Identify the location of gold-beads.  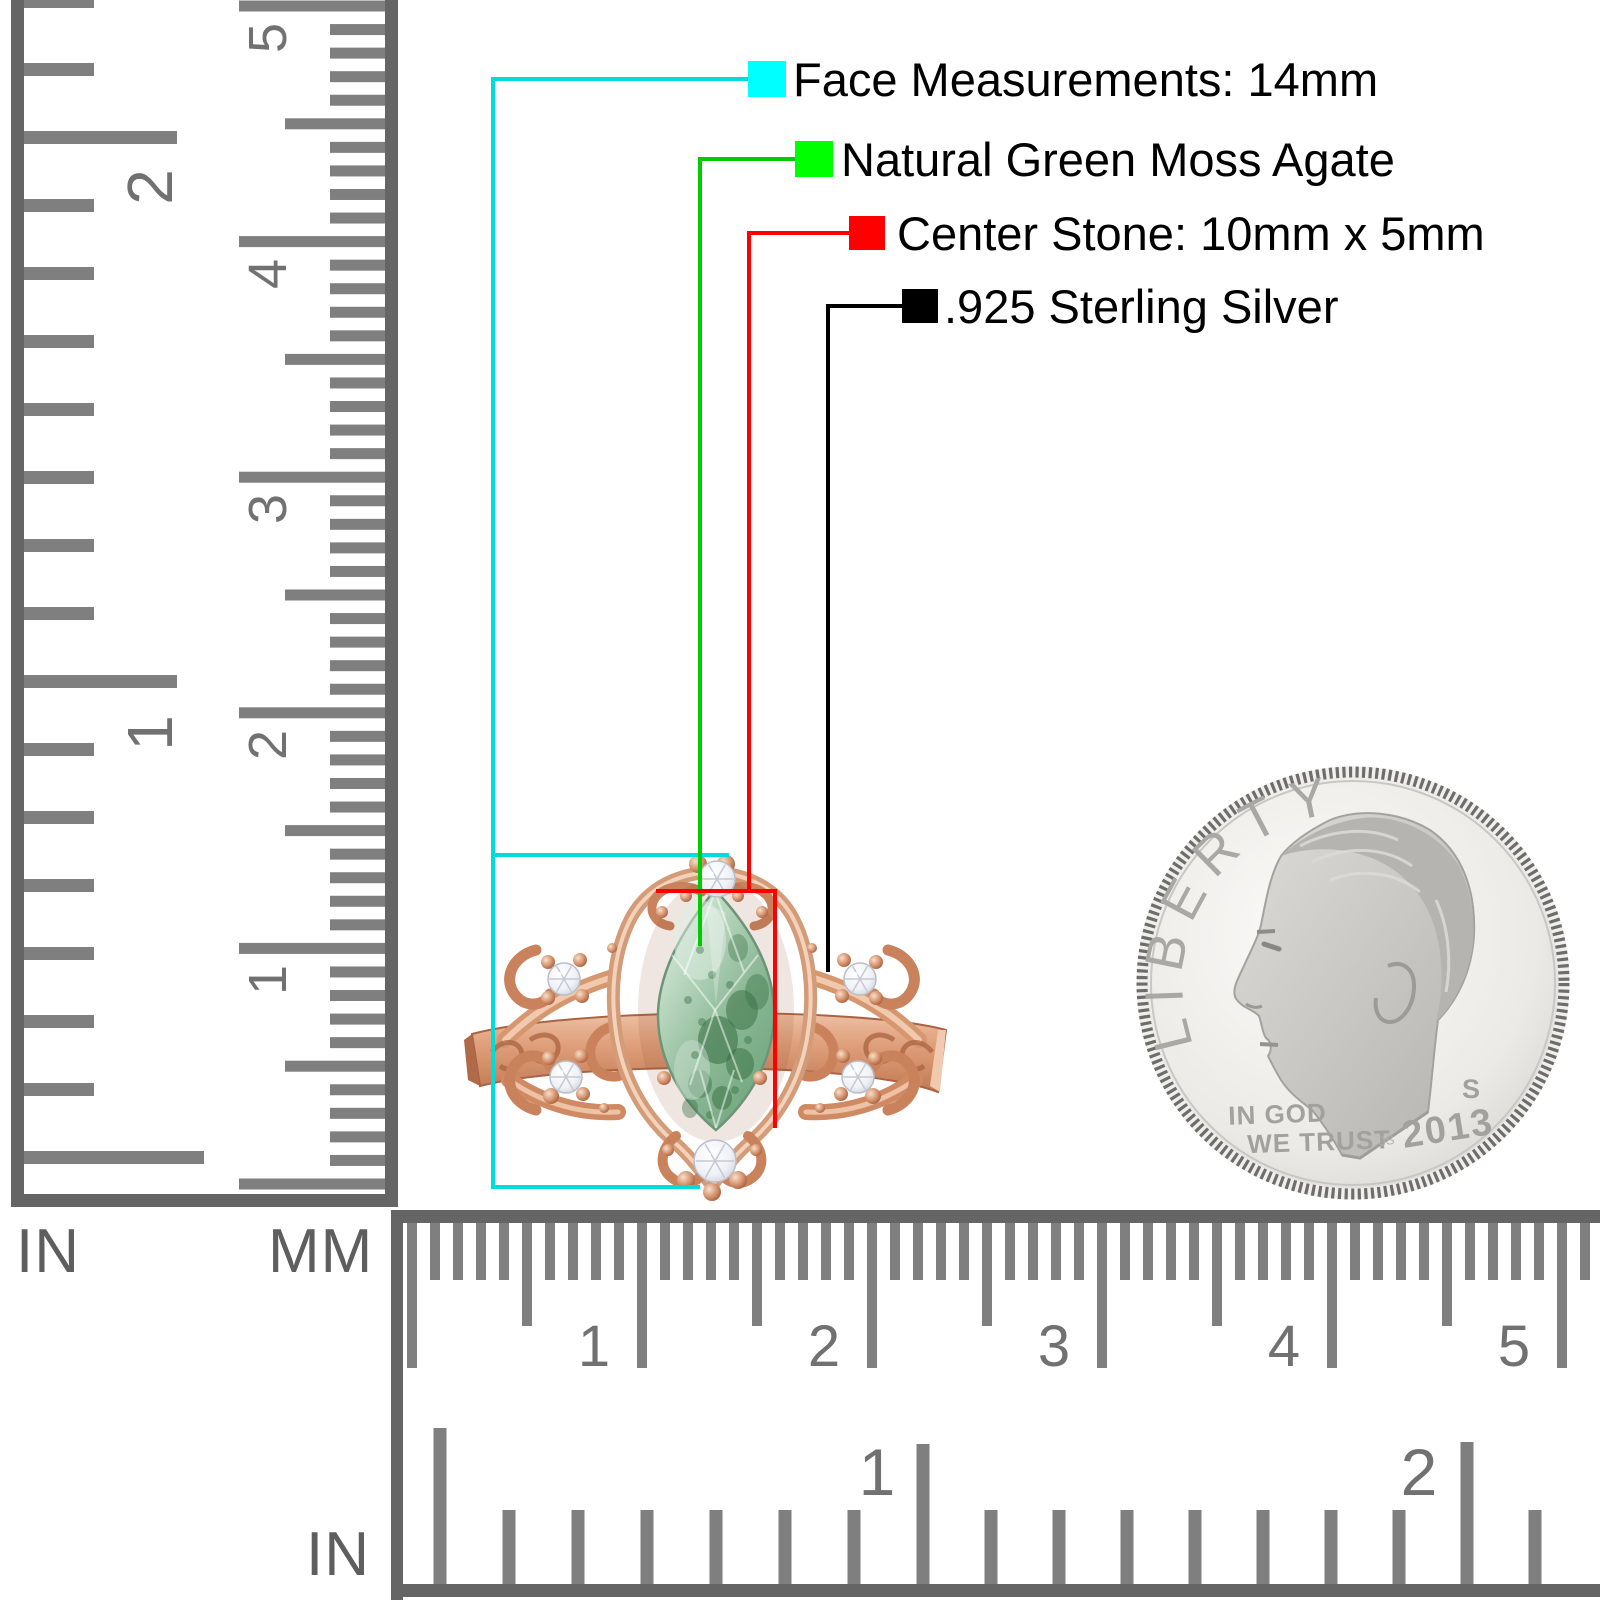
(712, 1028).